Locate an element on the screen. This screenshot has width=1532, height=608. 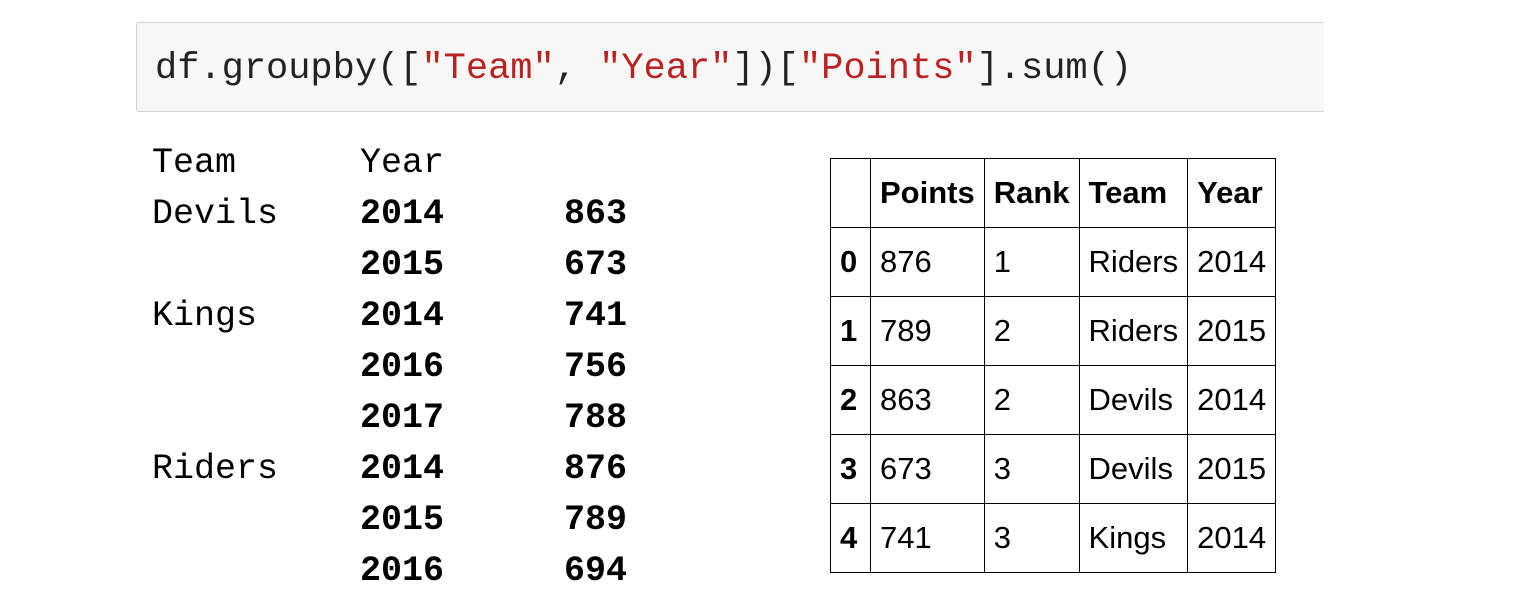
code-string-token: "Year" is located at coordinates (666, 69).